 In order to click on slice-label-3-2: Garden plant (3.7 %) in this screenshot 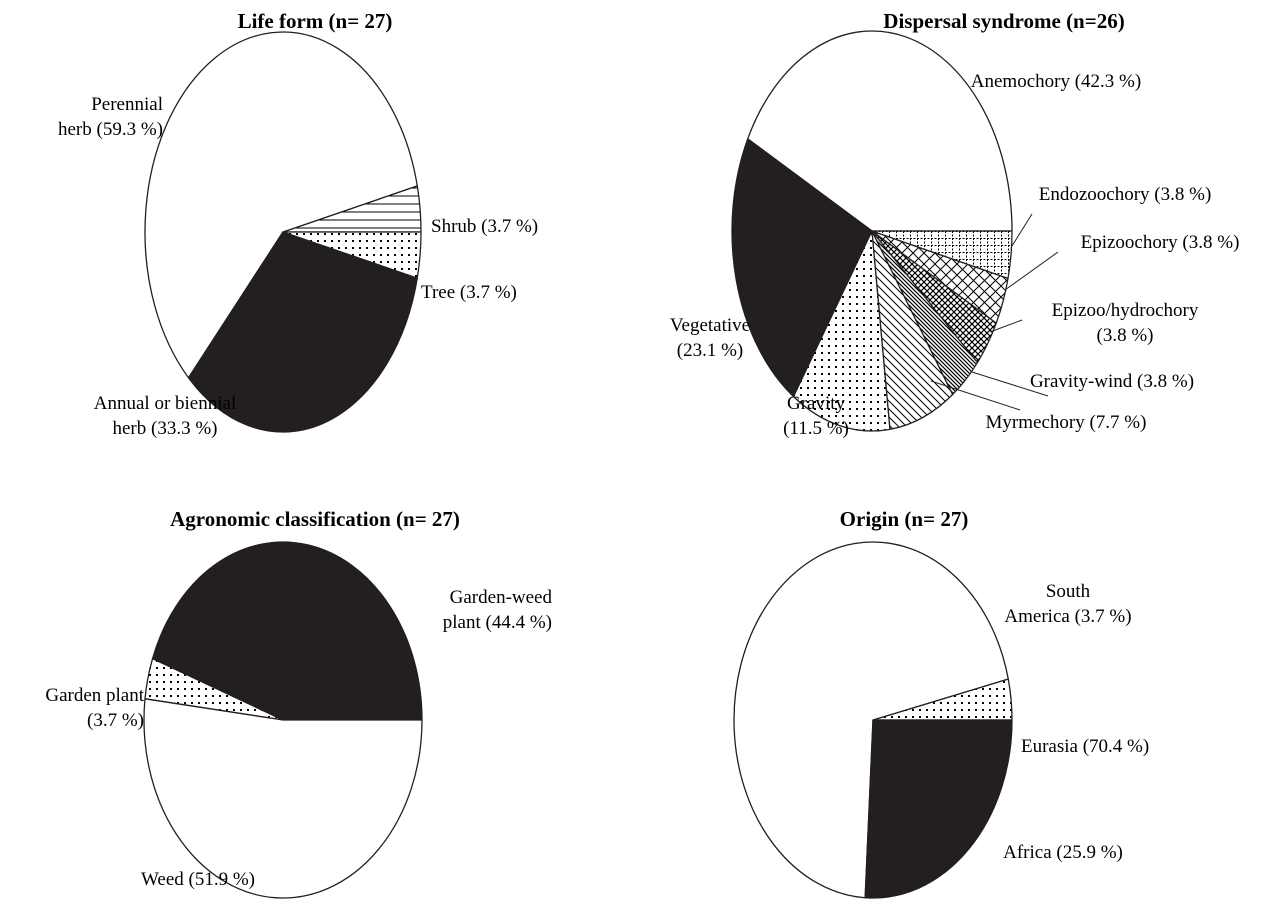, I will do `click(94, 708)`.